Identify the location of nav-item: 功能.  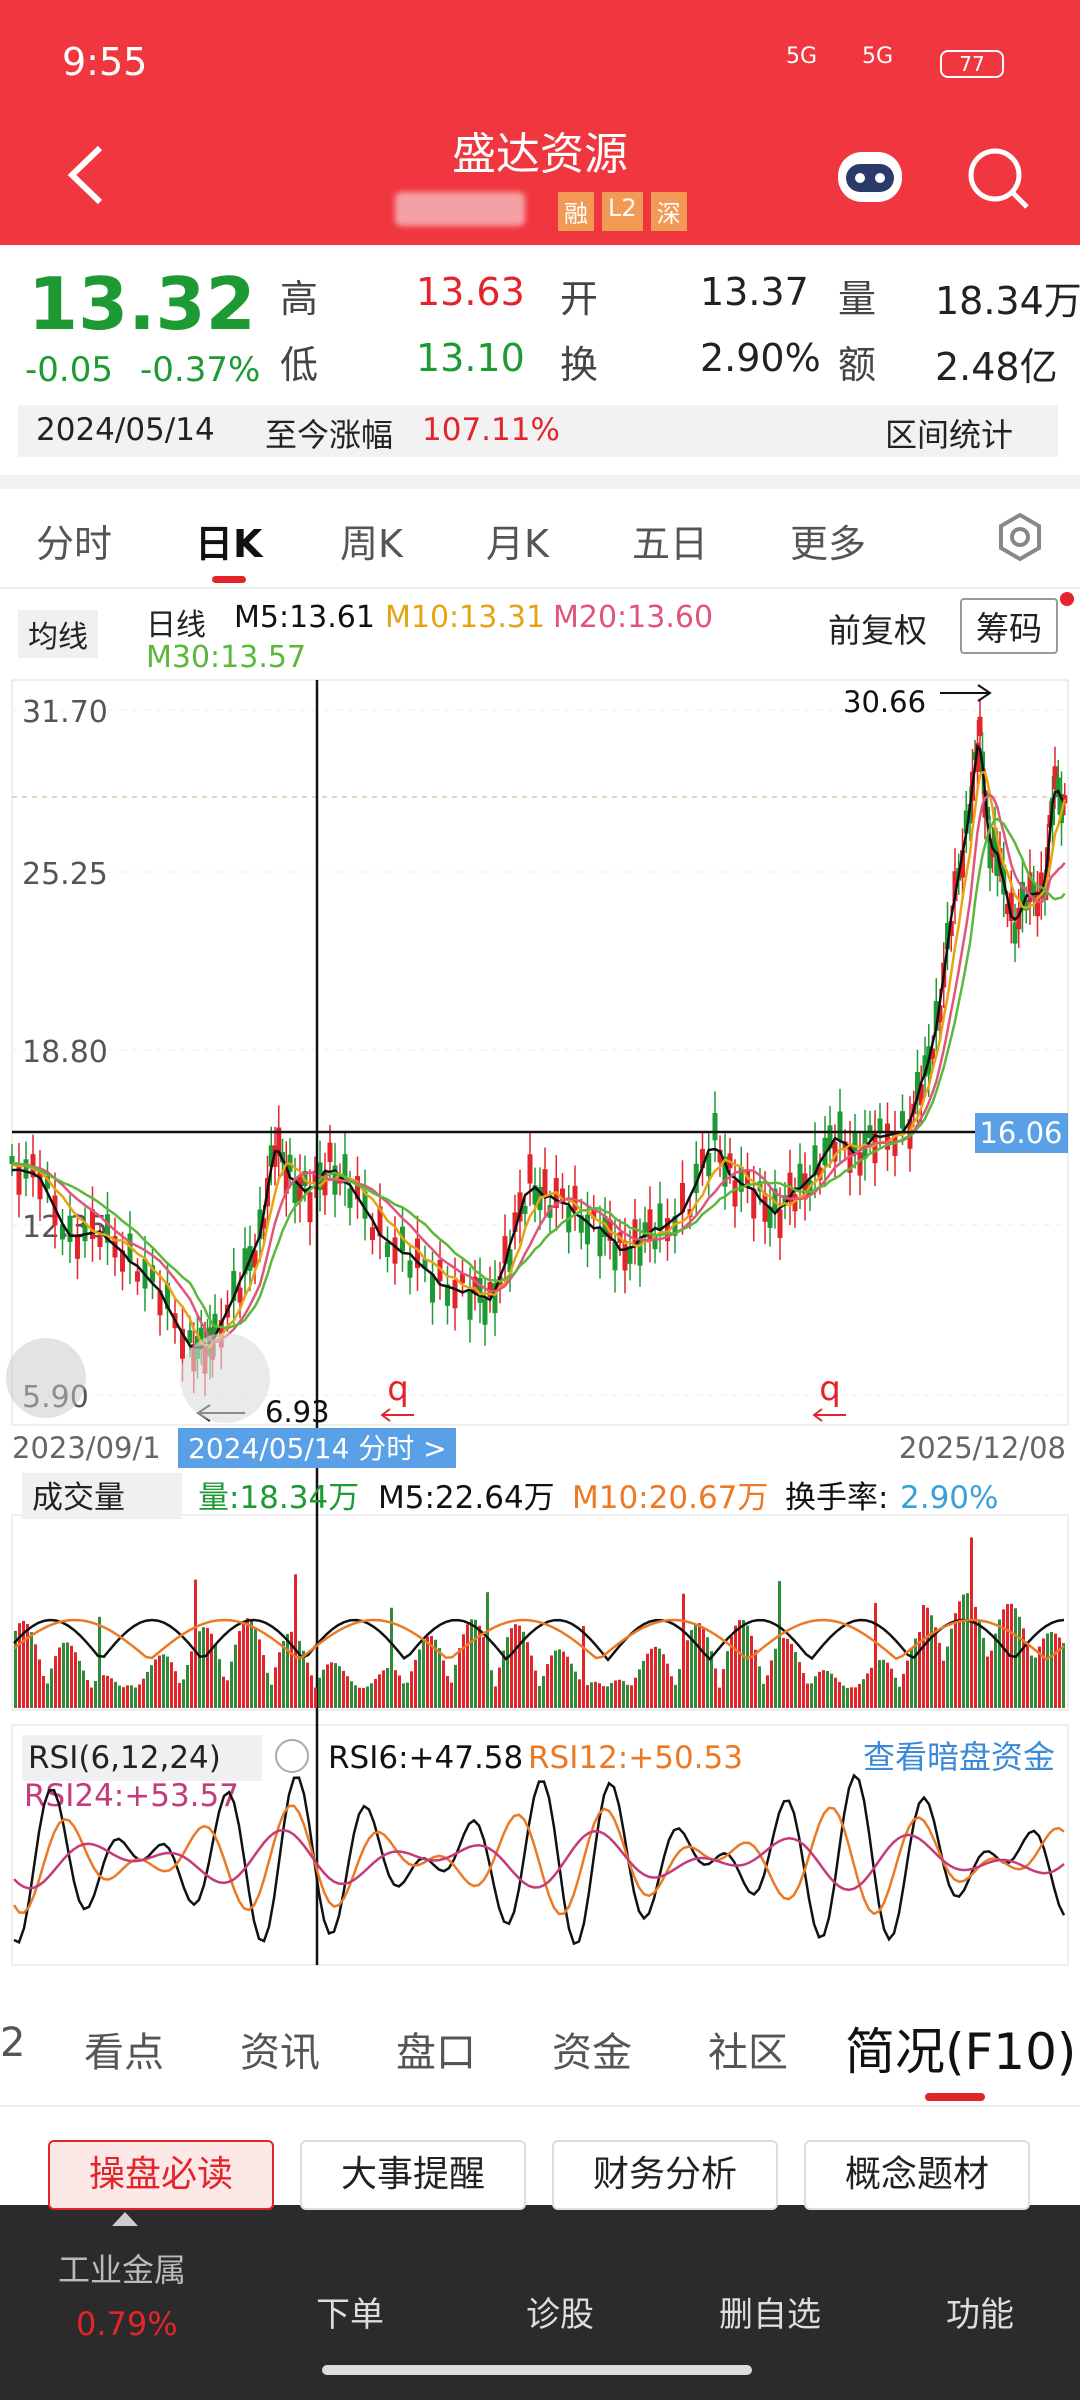
(980, 2315).